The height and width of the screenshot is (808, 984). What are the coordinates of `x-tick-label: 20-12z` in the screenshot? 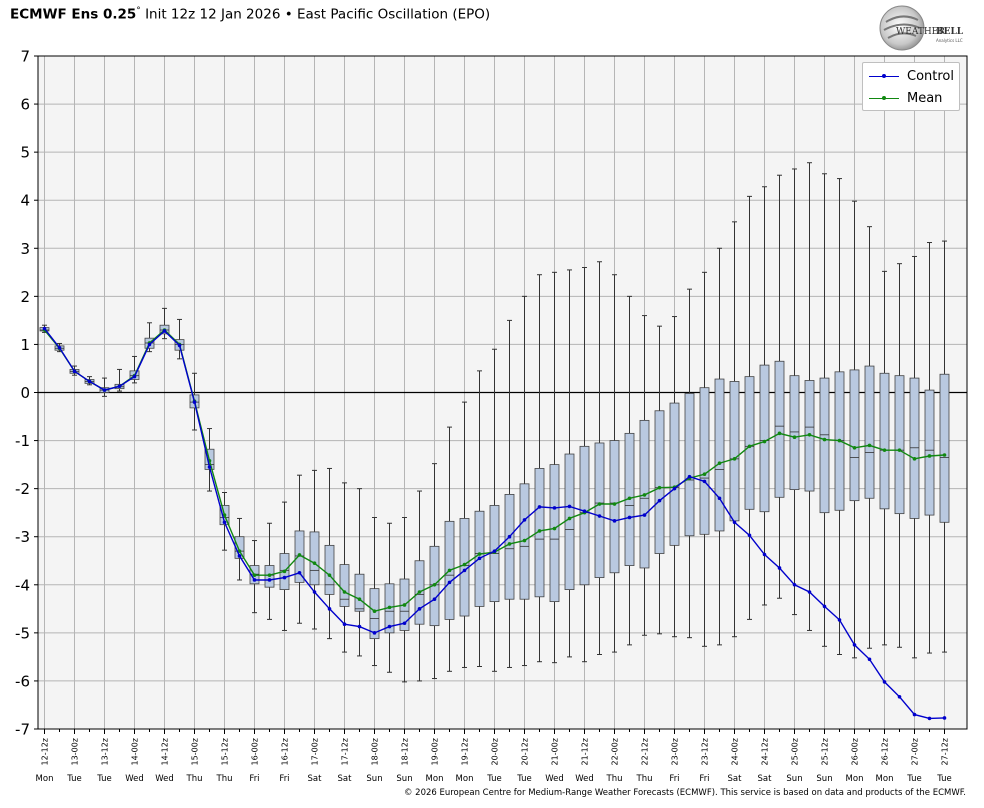 It's located at (525, 751).